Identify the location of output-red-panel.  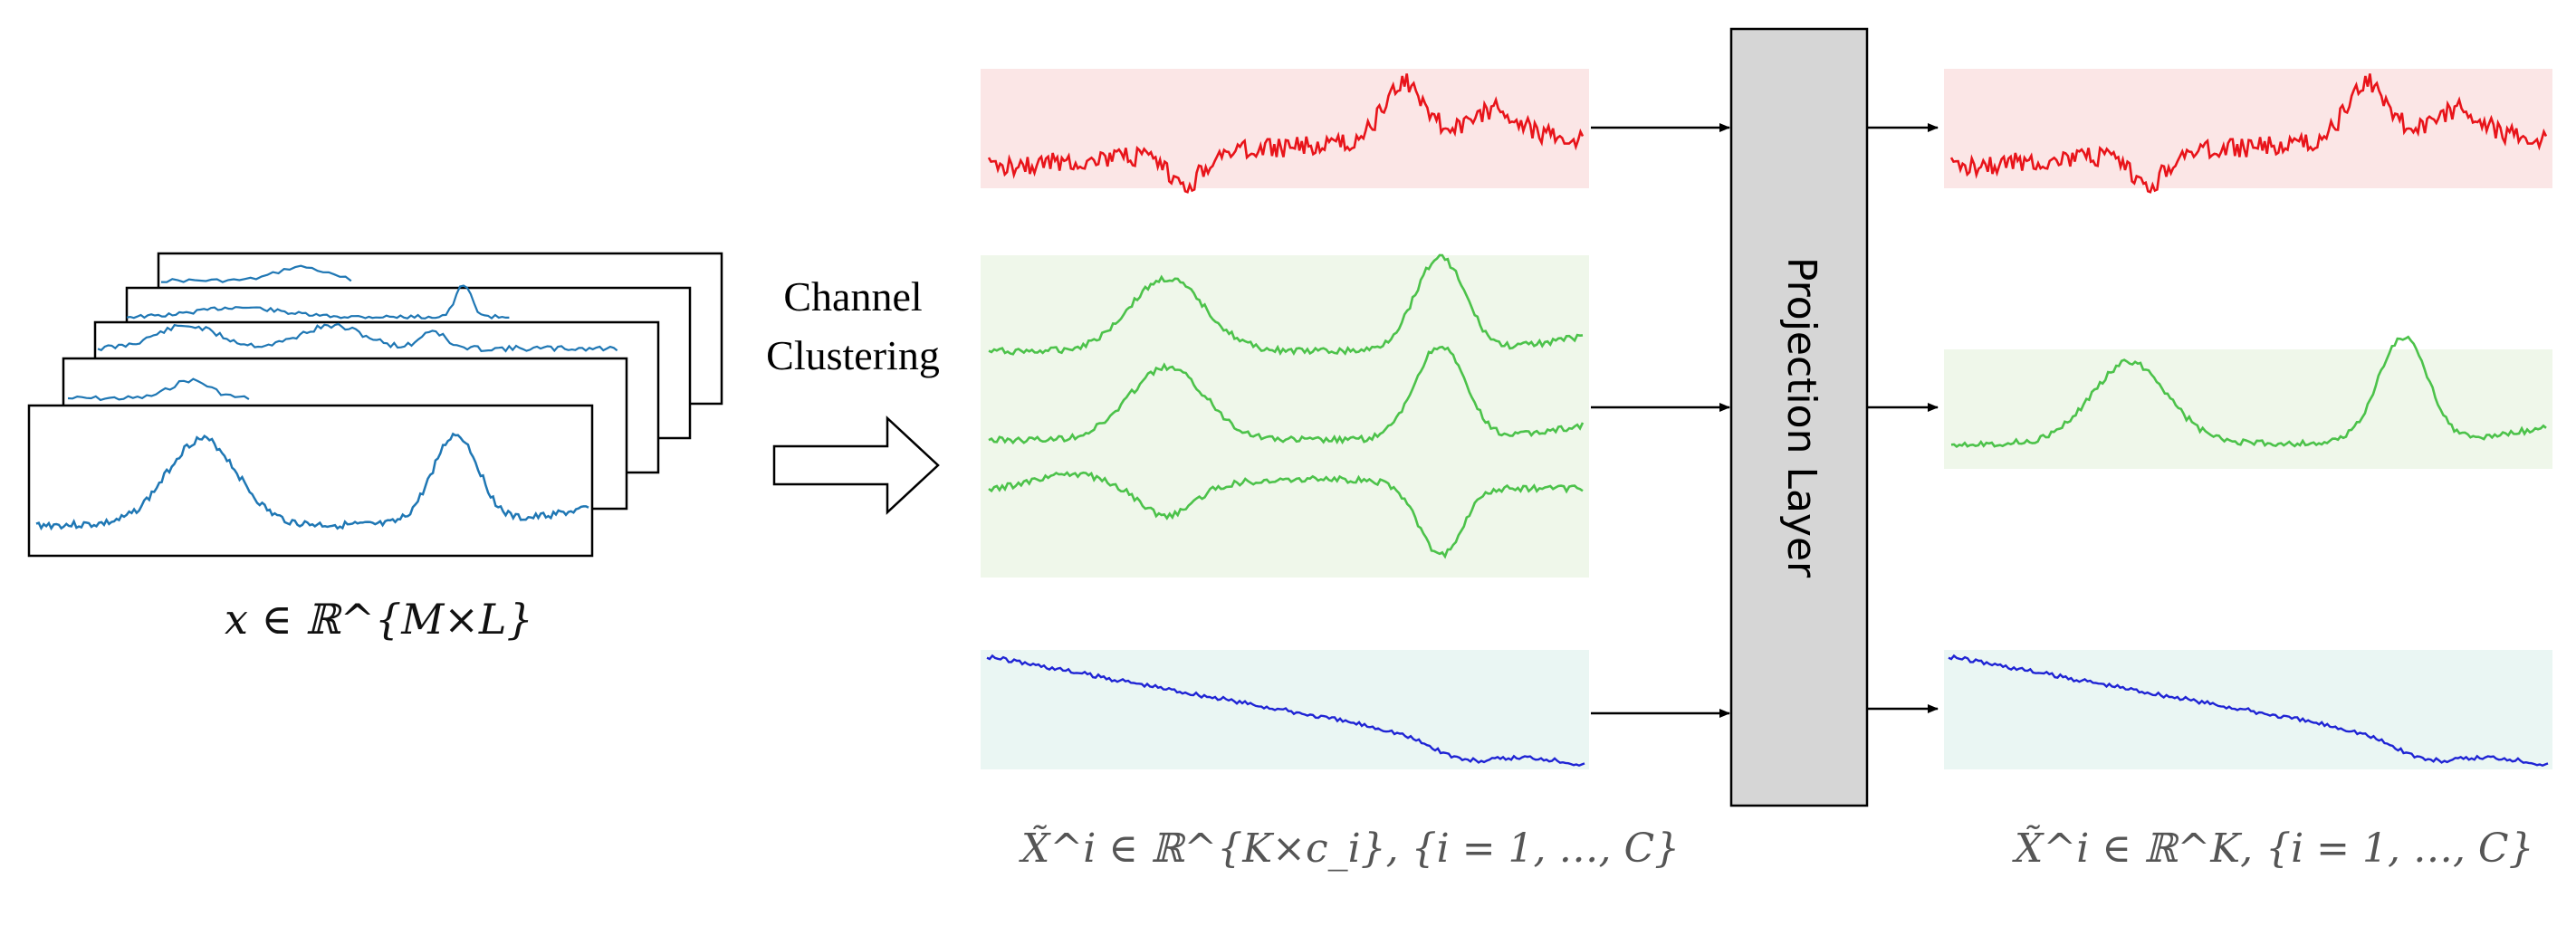
(2248, 131).